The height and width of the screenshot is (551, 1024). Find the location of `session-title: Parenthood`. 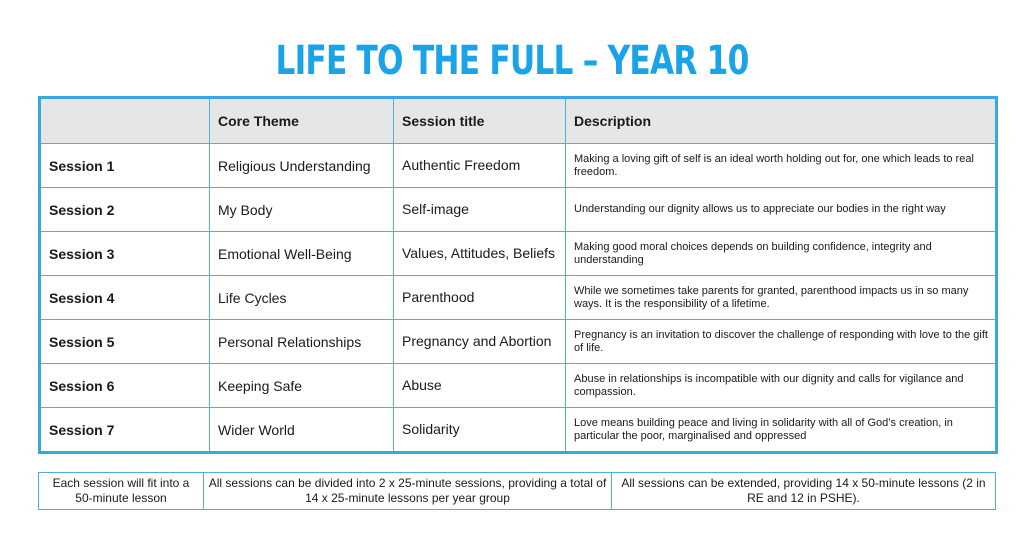

session-title: Parenthood is located at coordinates (479, 297).